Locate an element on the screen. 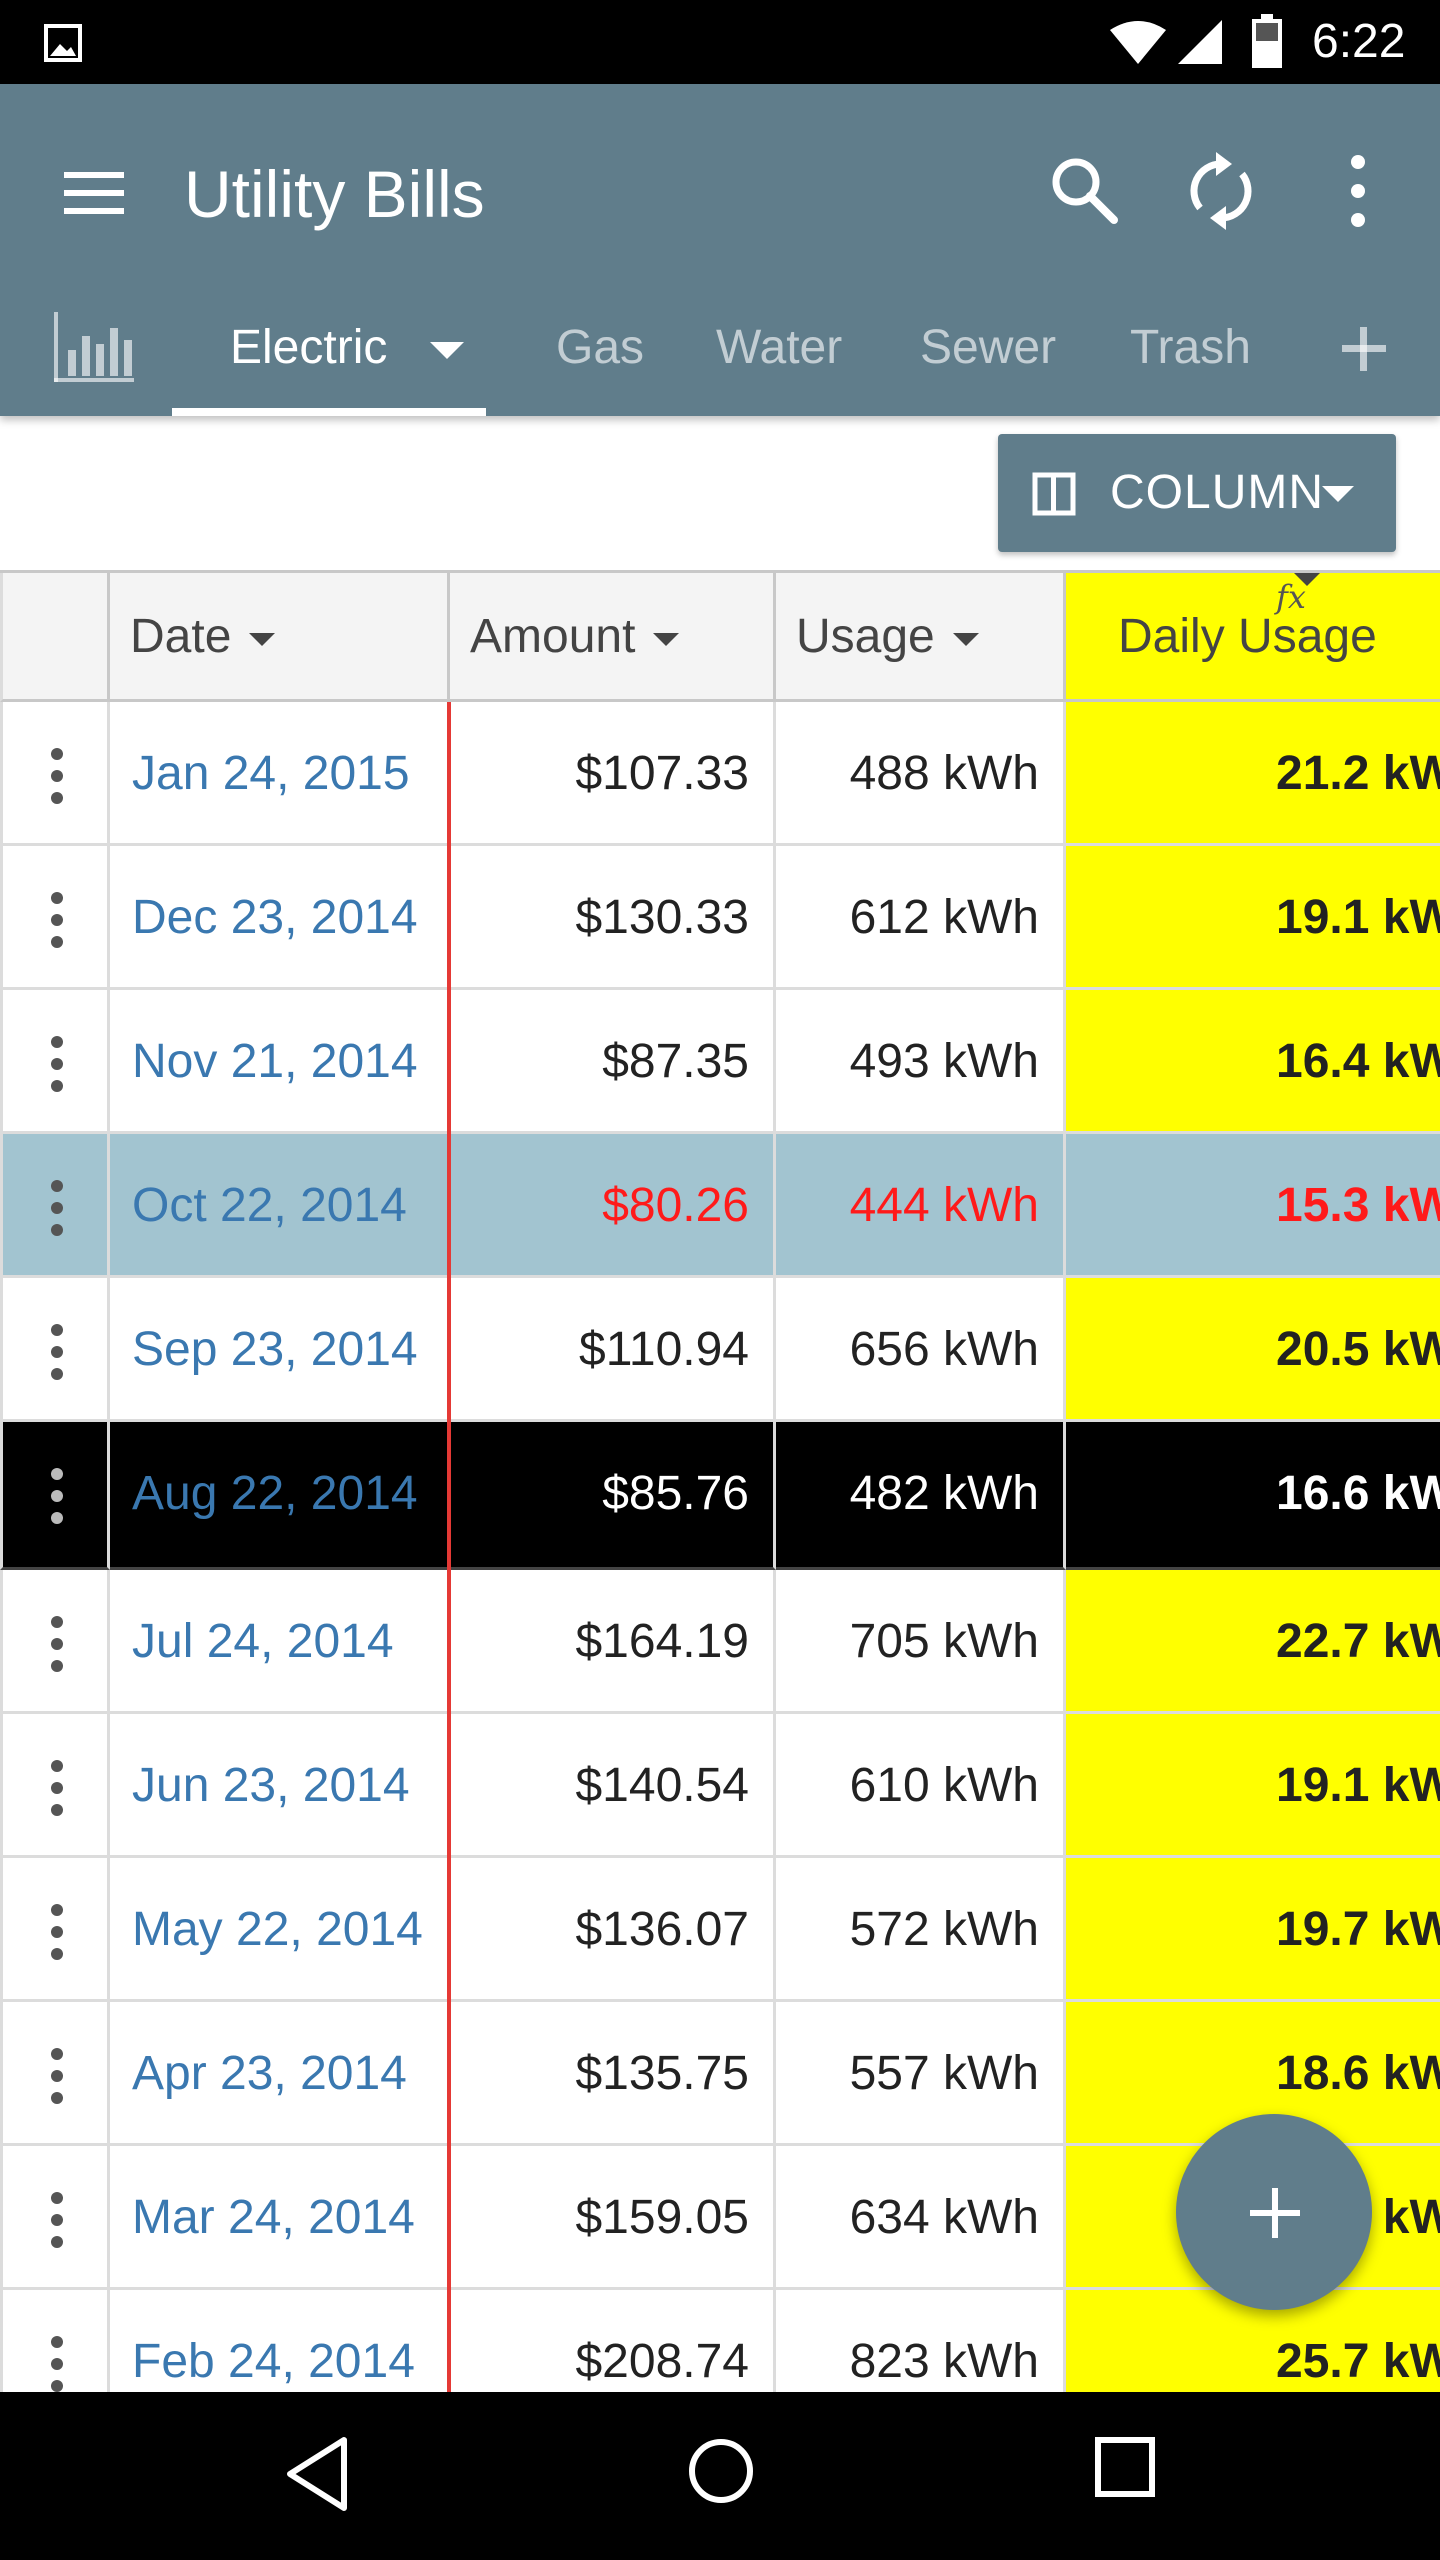  tab-water: Water is located at coordinates (779, 347).